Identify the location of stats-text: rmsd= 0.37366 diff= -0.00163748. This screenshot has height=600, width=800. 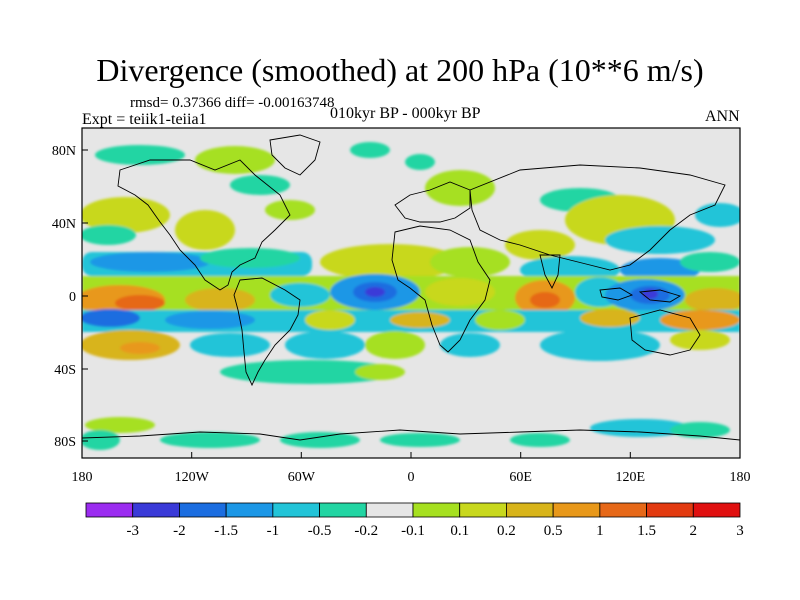
(232, 103).